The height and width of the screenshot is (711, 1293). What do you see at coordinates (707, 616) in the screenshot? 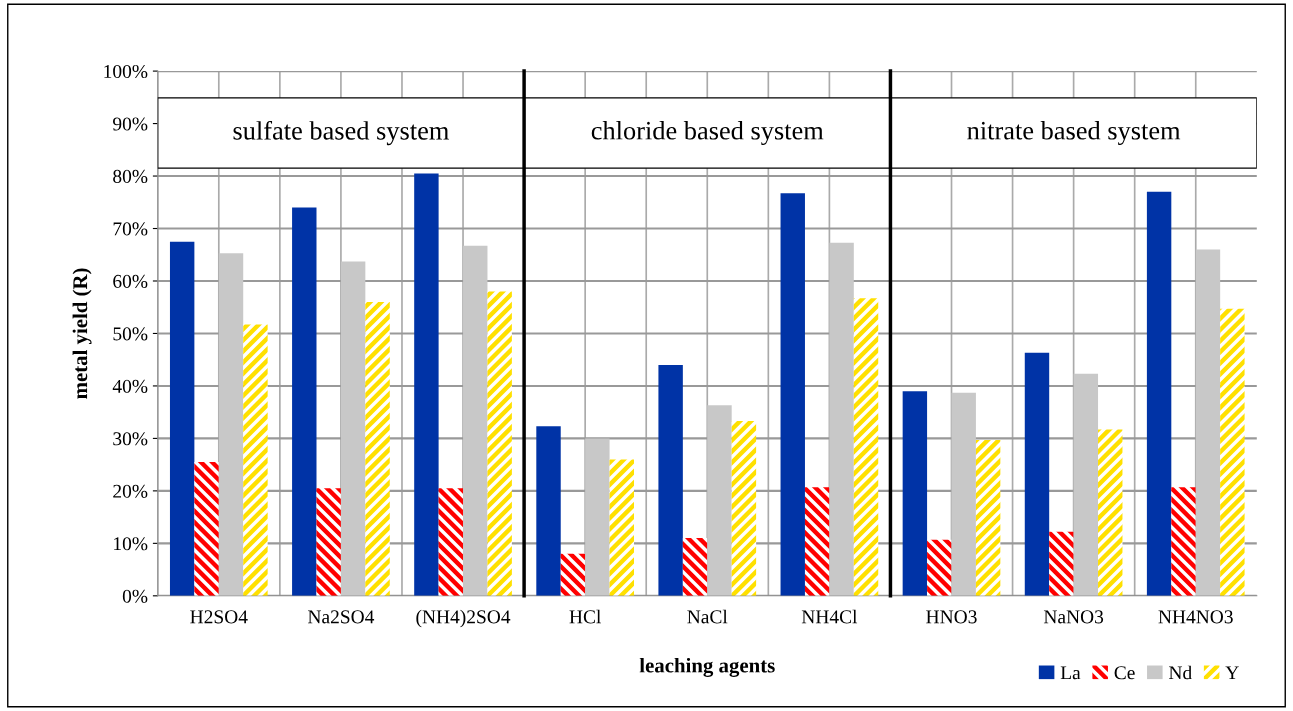
I see `x-tick-label: NaCl` at bounding box center [707, 616].